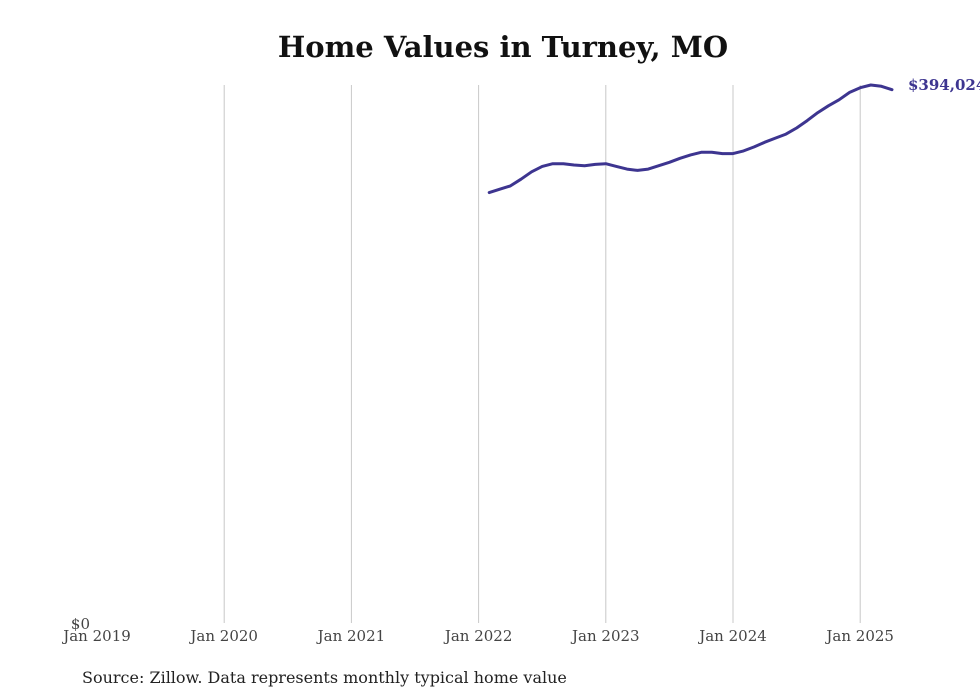 Image resolution: width=980 pixels, height=699 pixels. I want to click on x-tick-label: Jan 2022, so click(478, 636).